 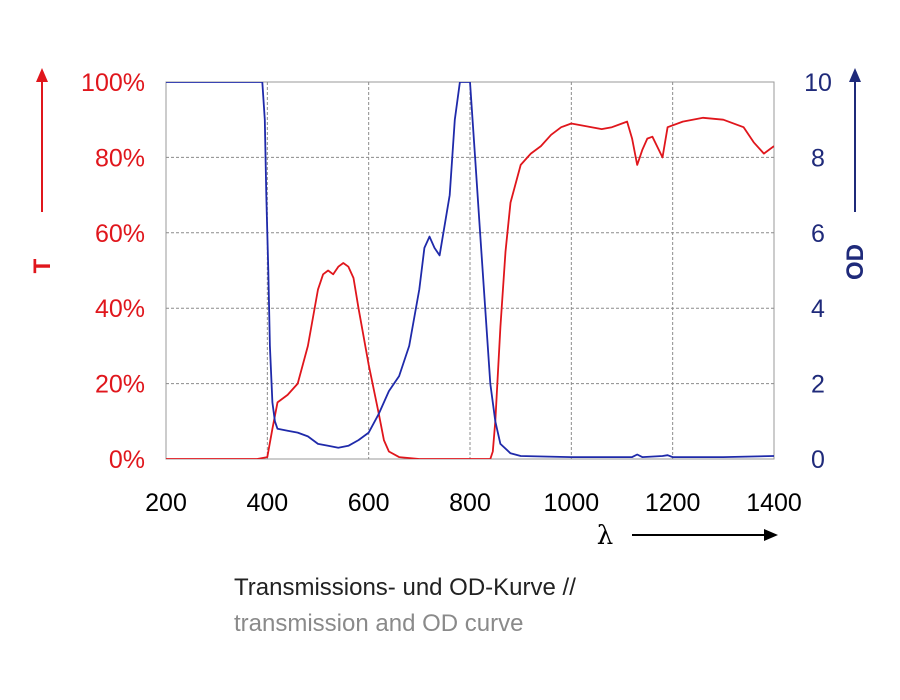 What do you see at coordinates (818, 234) in the screenshot?
I see `right-tick-label: 6` at bounding box center [818, 234].